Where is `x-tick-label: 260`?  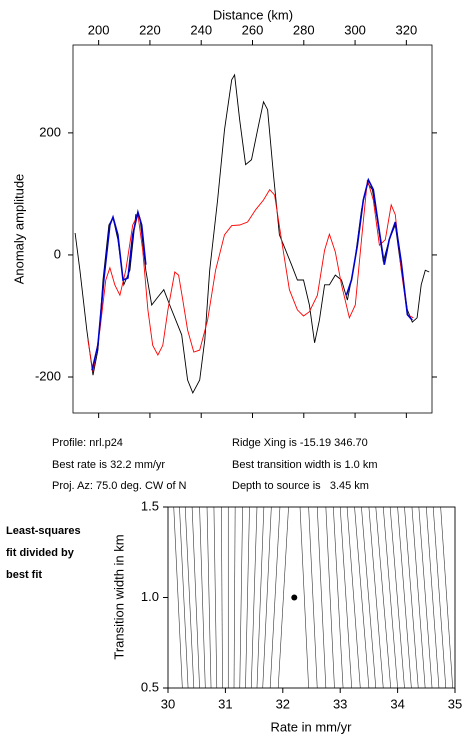
x-tick-label: 260 is located at coordinates (253, 29).